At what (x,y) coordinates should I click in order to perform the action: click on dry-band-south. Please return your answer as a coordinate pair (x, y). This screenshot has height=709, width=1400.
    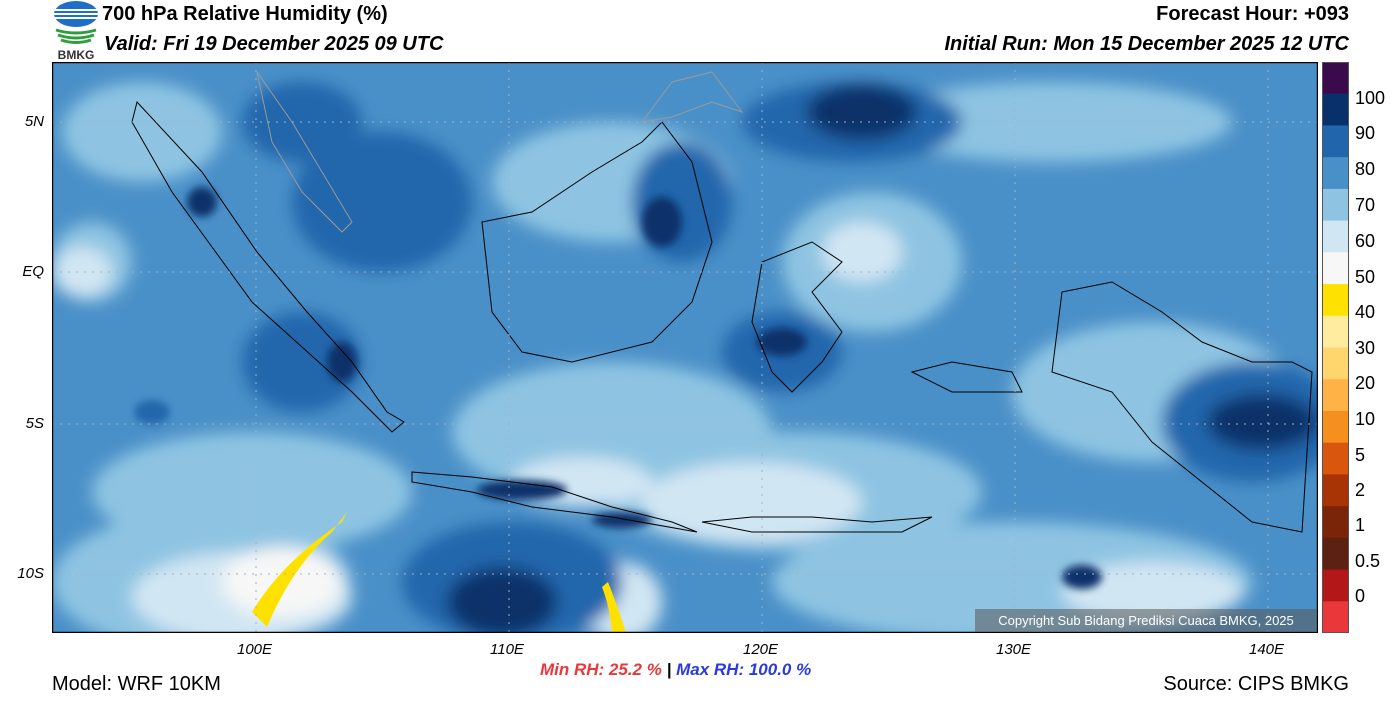
    Looking at the image, I should click on (614, 607).